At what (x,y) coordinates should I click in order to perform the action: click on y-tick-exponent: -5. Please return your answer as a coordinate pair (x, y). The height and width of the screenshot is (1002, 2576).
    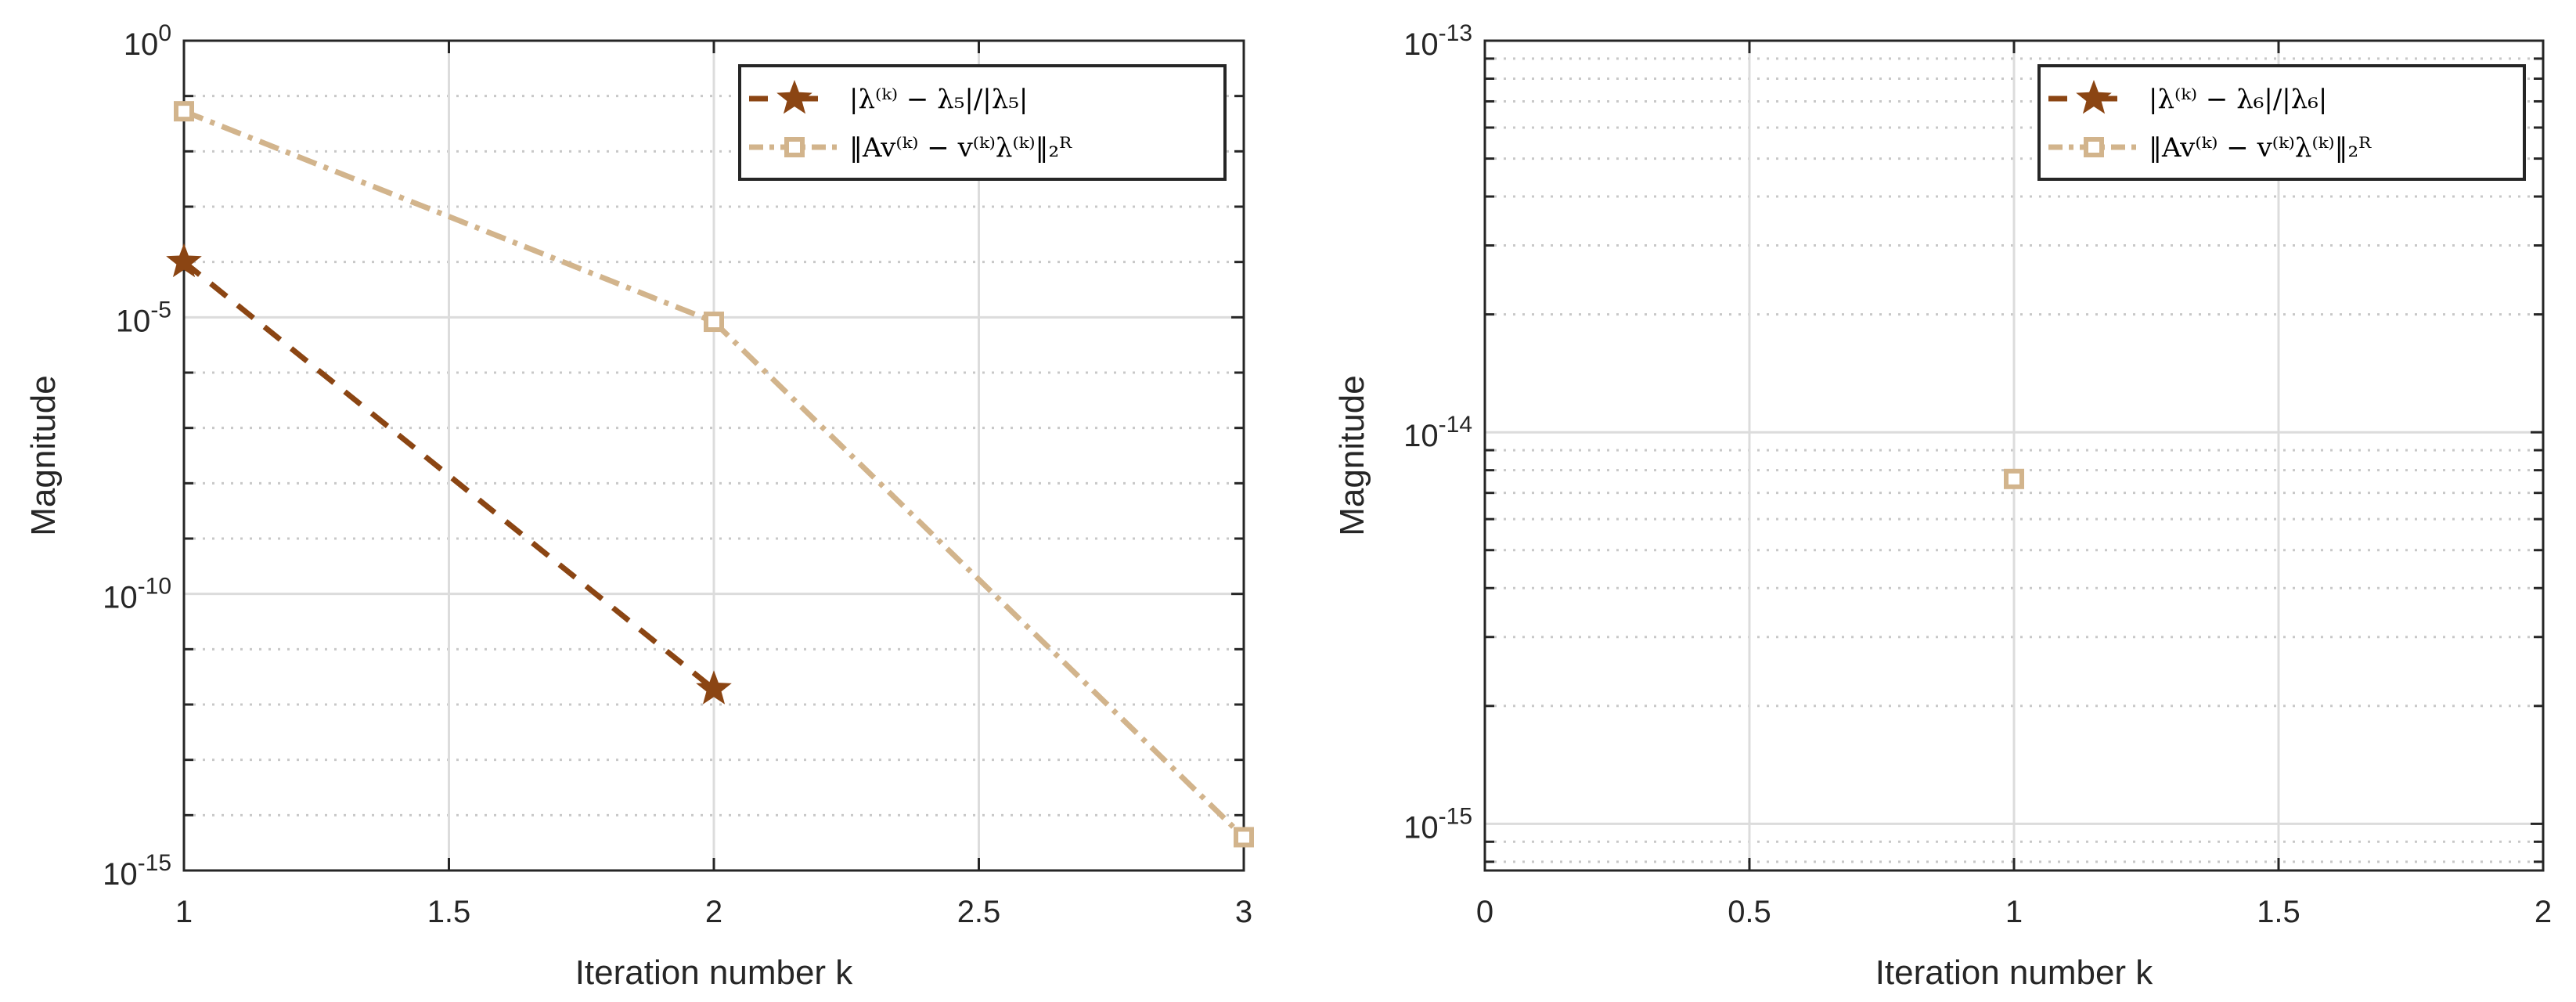
    Looking at the image, I should click on (160, 310).